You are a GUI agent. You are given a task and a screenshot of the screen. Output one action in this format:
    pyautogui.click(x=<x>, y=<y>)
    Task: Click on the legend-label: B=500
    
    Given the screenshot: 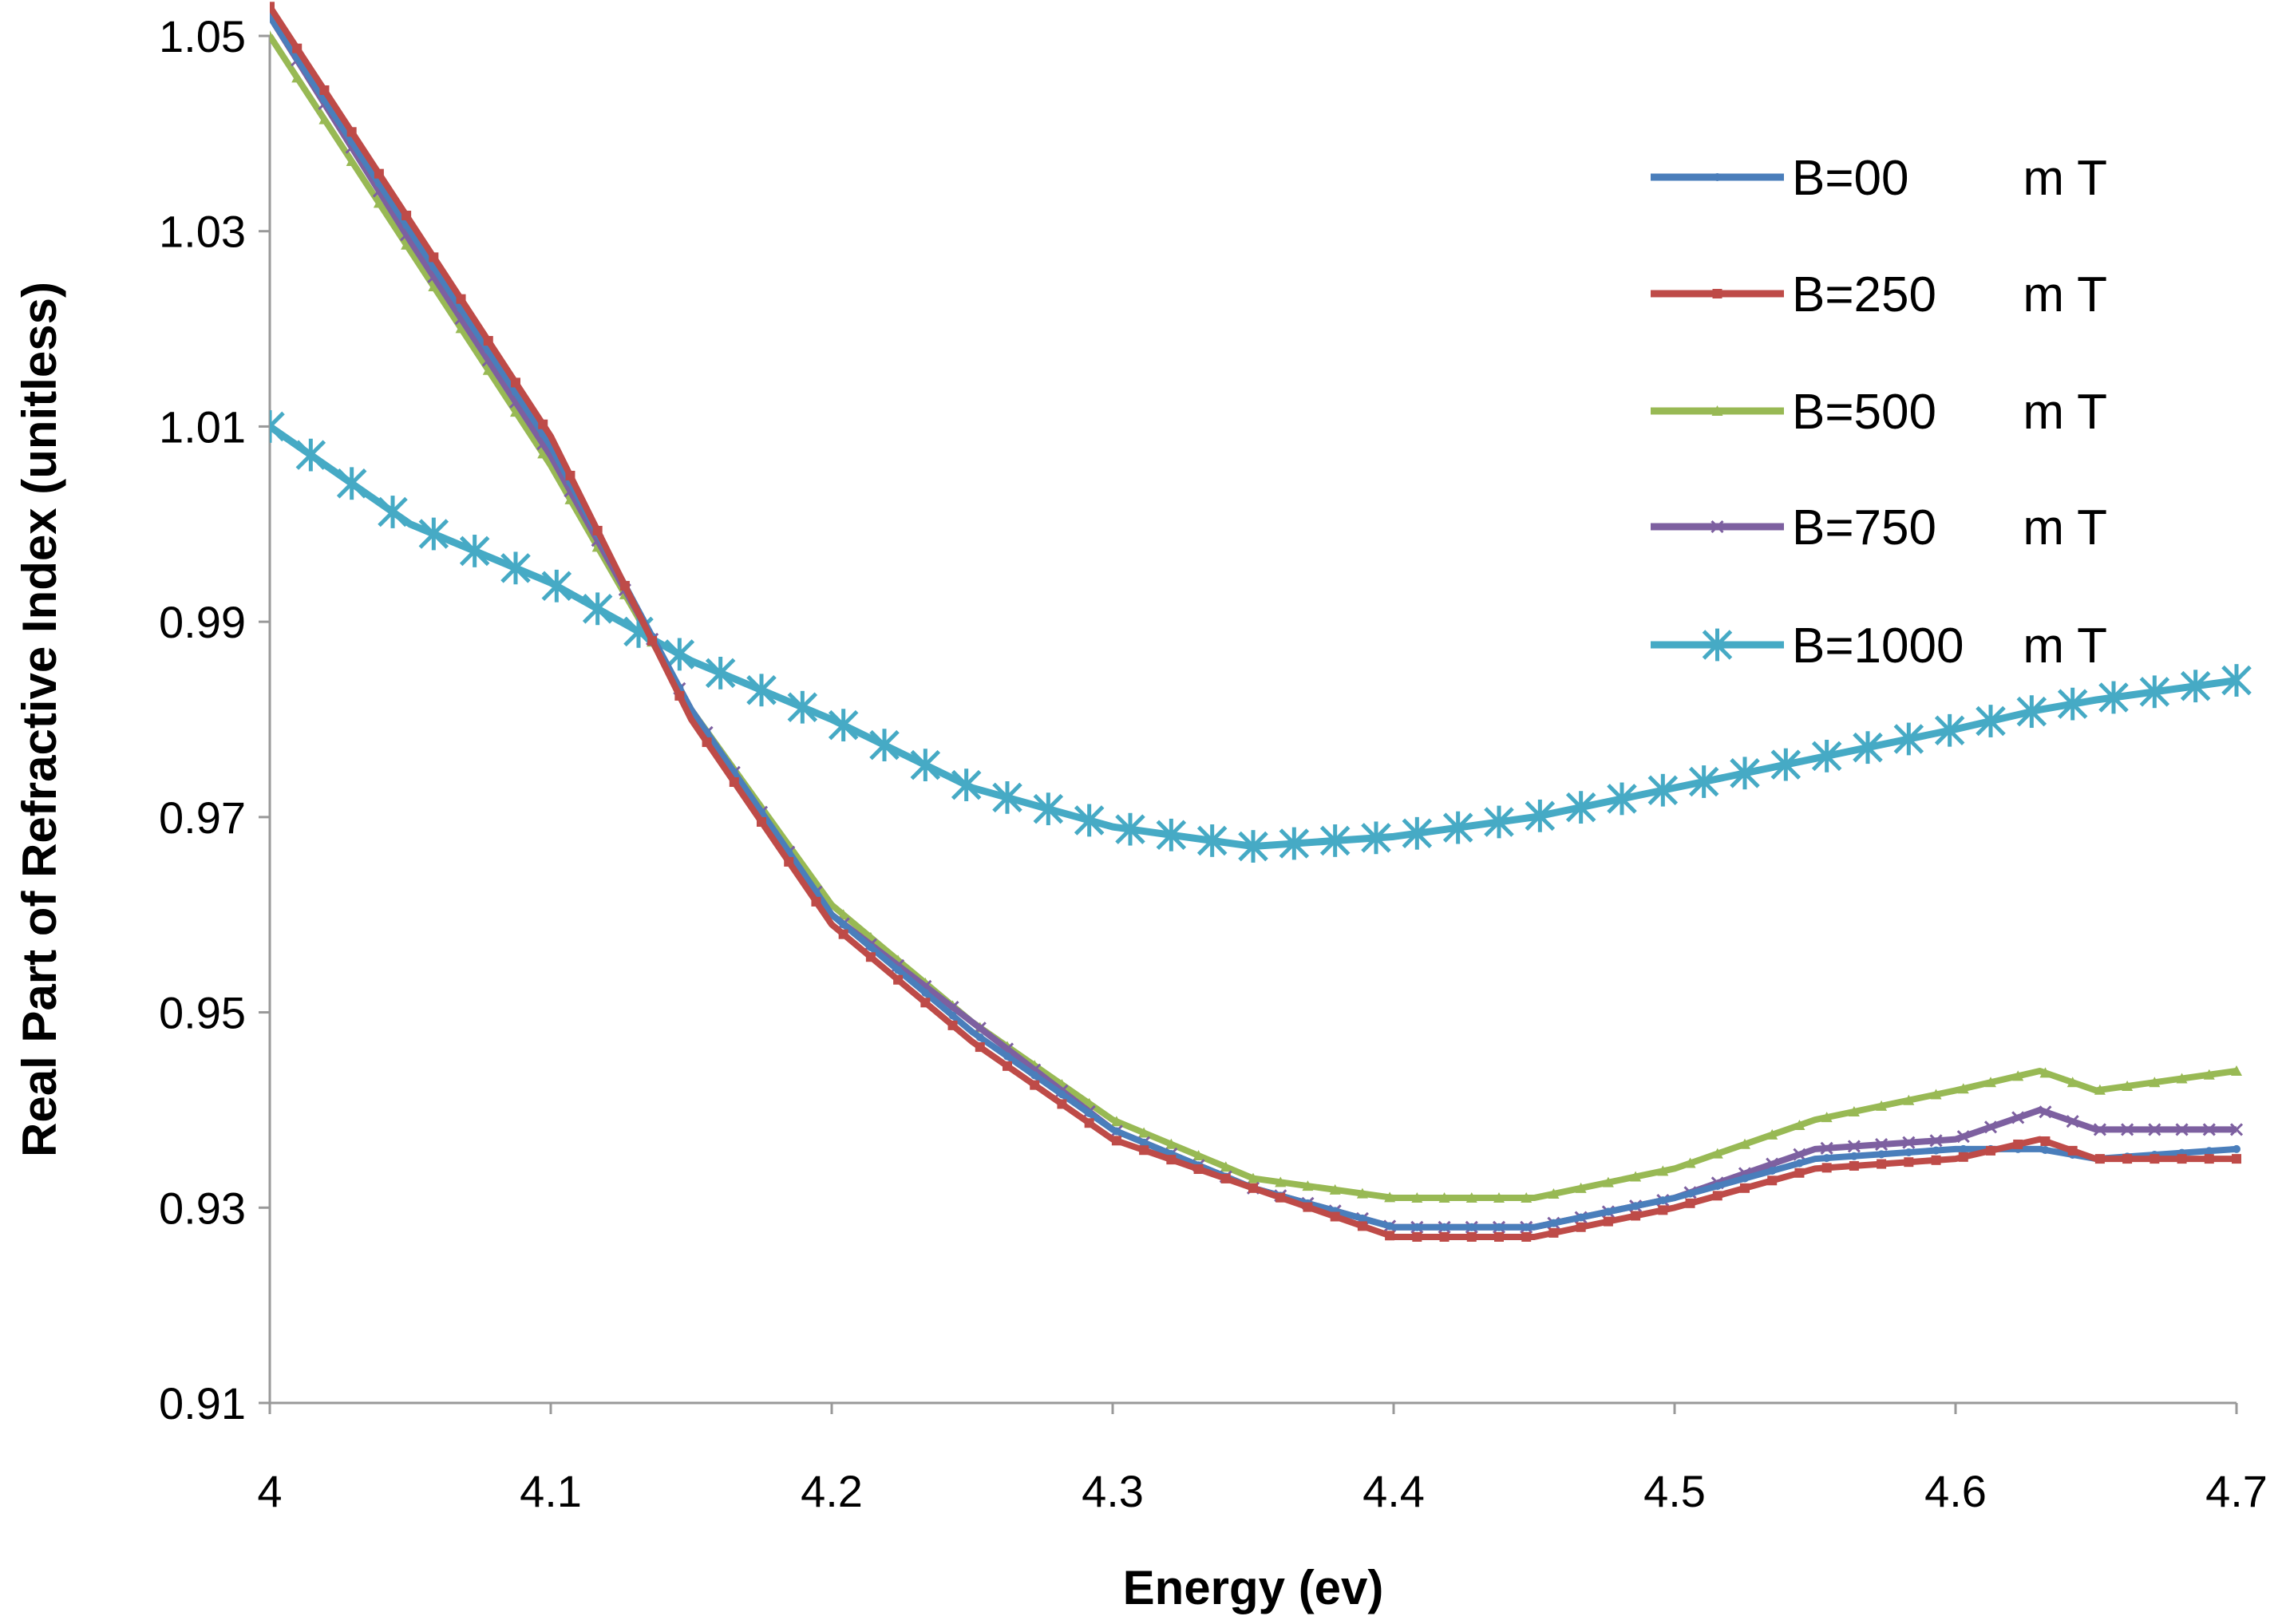 What is the action you would take?
    pyautogui.click(x=1864, y=412)
    